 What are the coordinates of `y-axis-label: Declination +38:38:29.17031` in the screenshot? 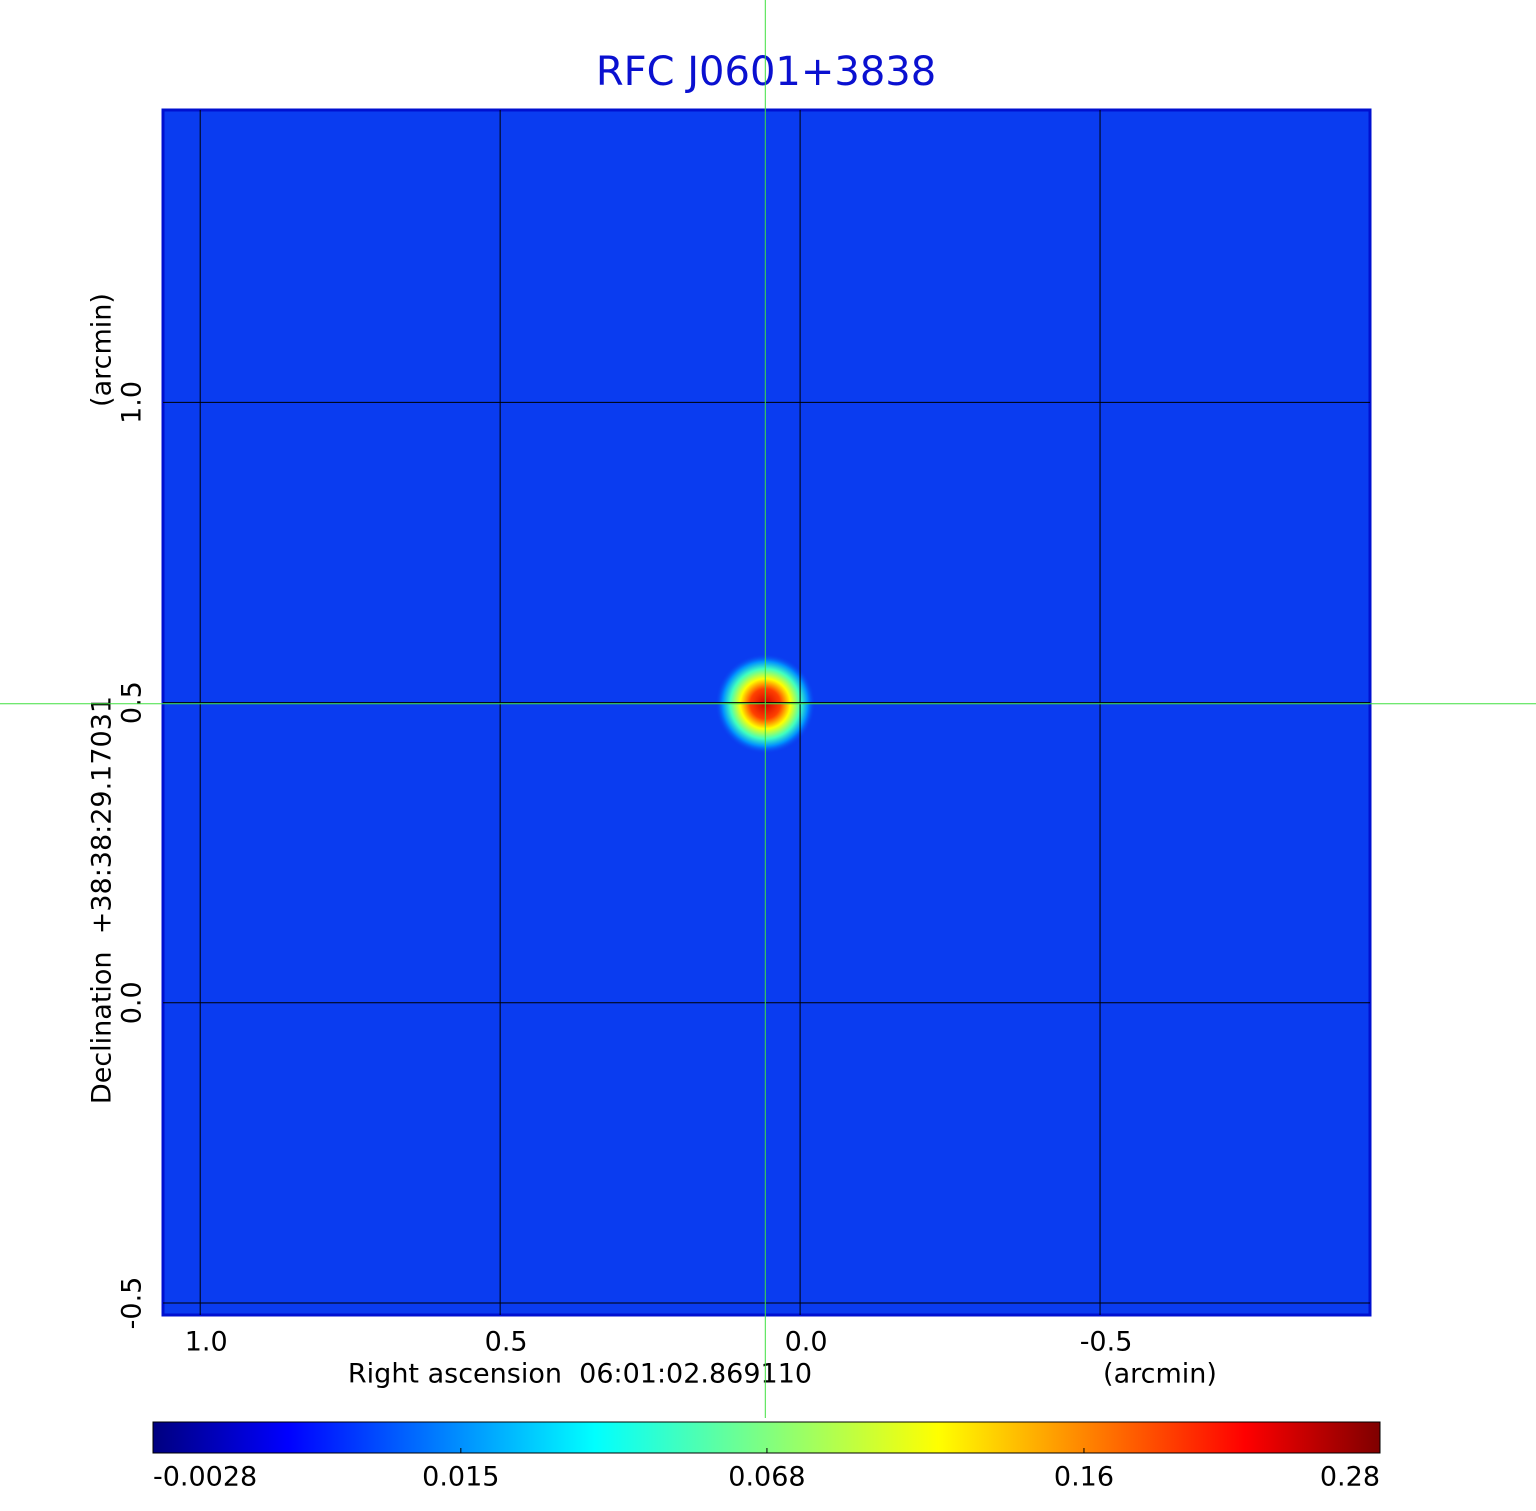 It's located at (102, 900).